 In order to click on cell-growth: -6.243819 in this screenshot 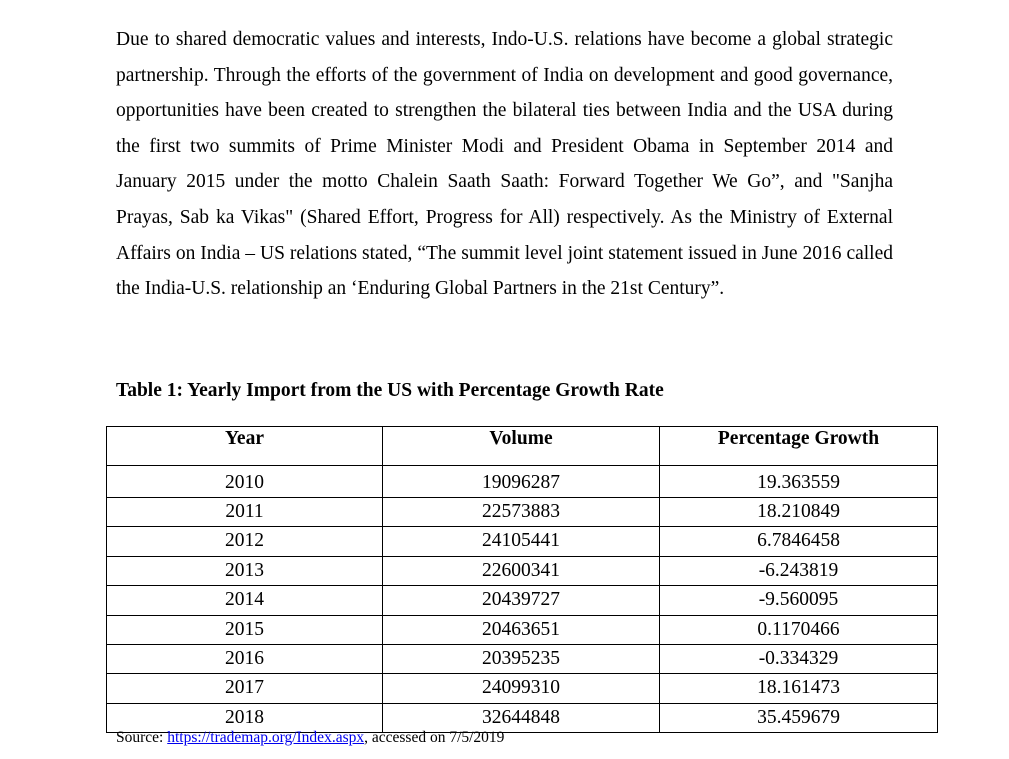, I will do `click(798, 571)`.